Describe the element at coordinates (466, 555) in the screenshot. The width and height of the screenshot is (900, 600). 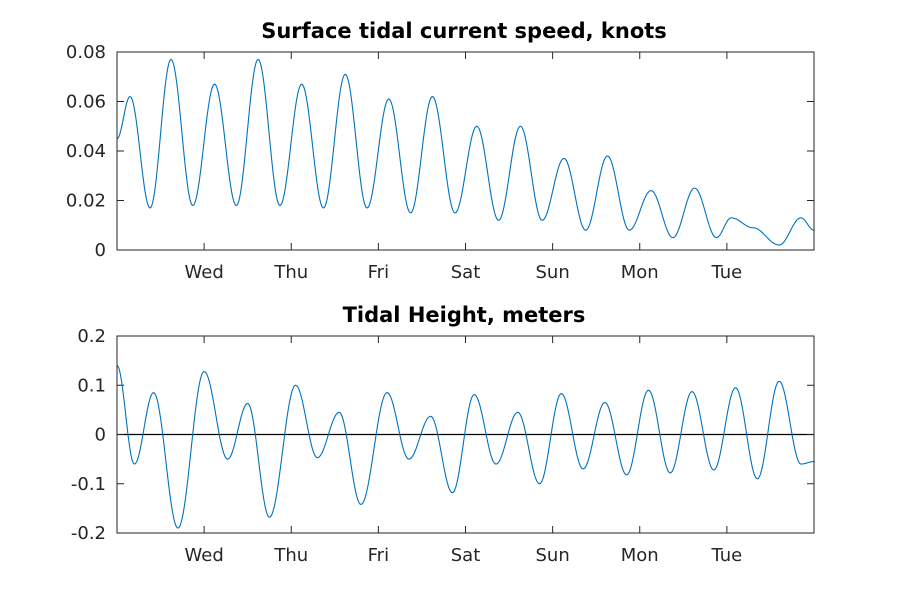
I see `tidal-height-x-tick-label: Sat` at that location.